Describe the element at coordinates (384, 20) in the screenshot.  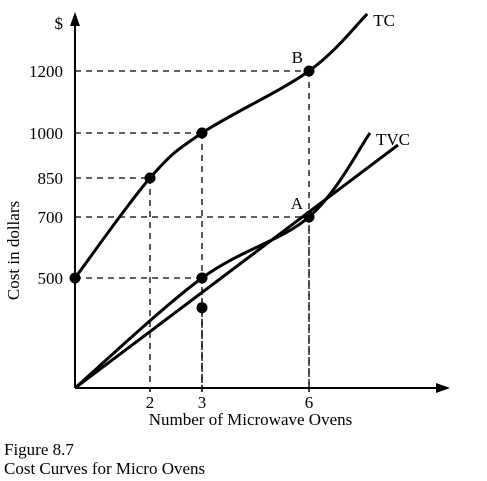
I see `tc-label: TC` at that location.